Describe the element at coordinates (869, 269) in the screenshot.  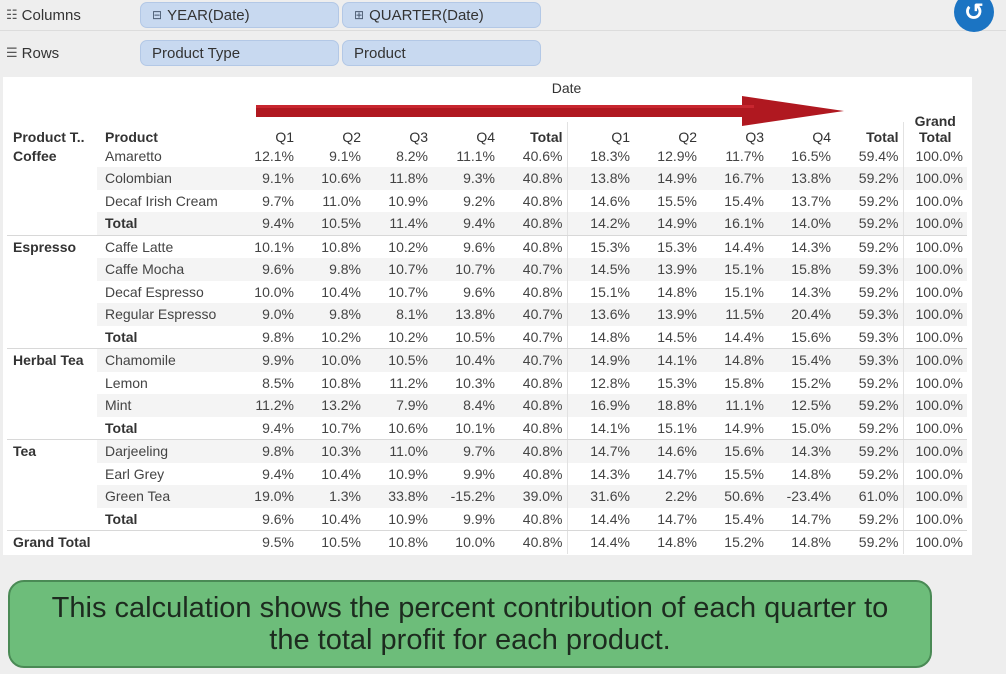
I see `value-cell: 59.3%` at that location.